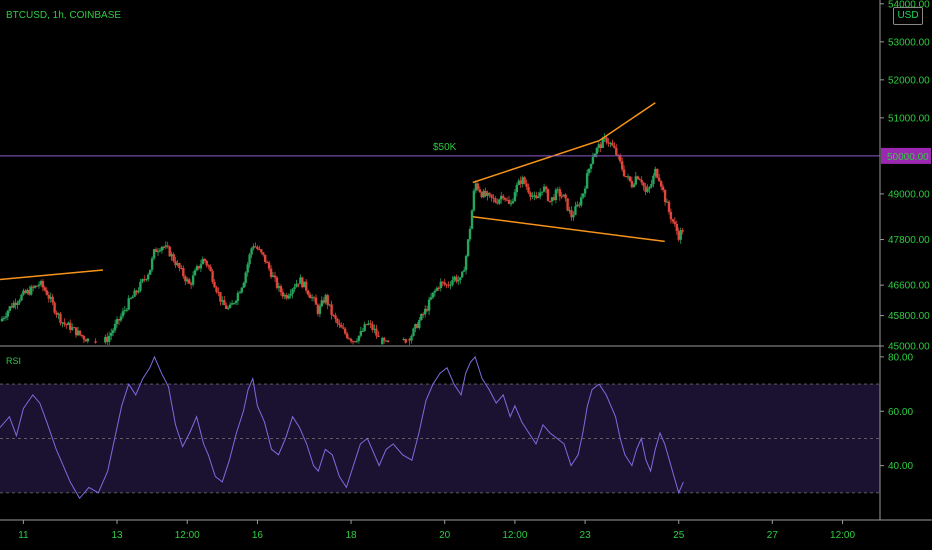  What do you see at coordinates (64, 15) in the screenshot?
I see `symbol-label: BTCUSD, 1h, COINBASE` at bounding box center [64, 15].